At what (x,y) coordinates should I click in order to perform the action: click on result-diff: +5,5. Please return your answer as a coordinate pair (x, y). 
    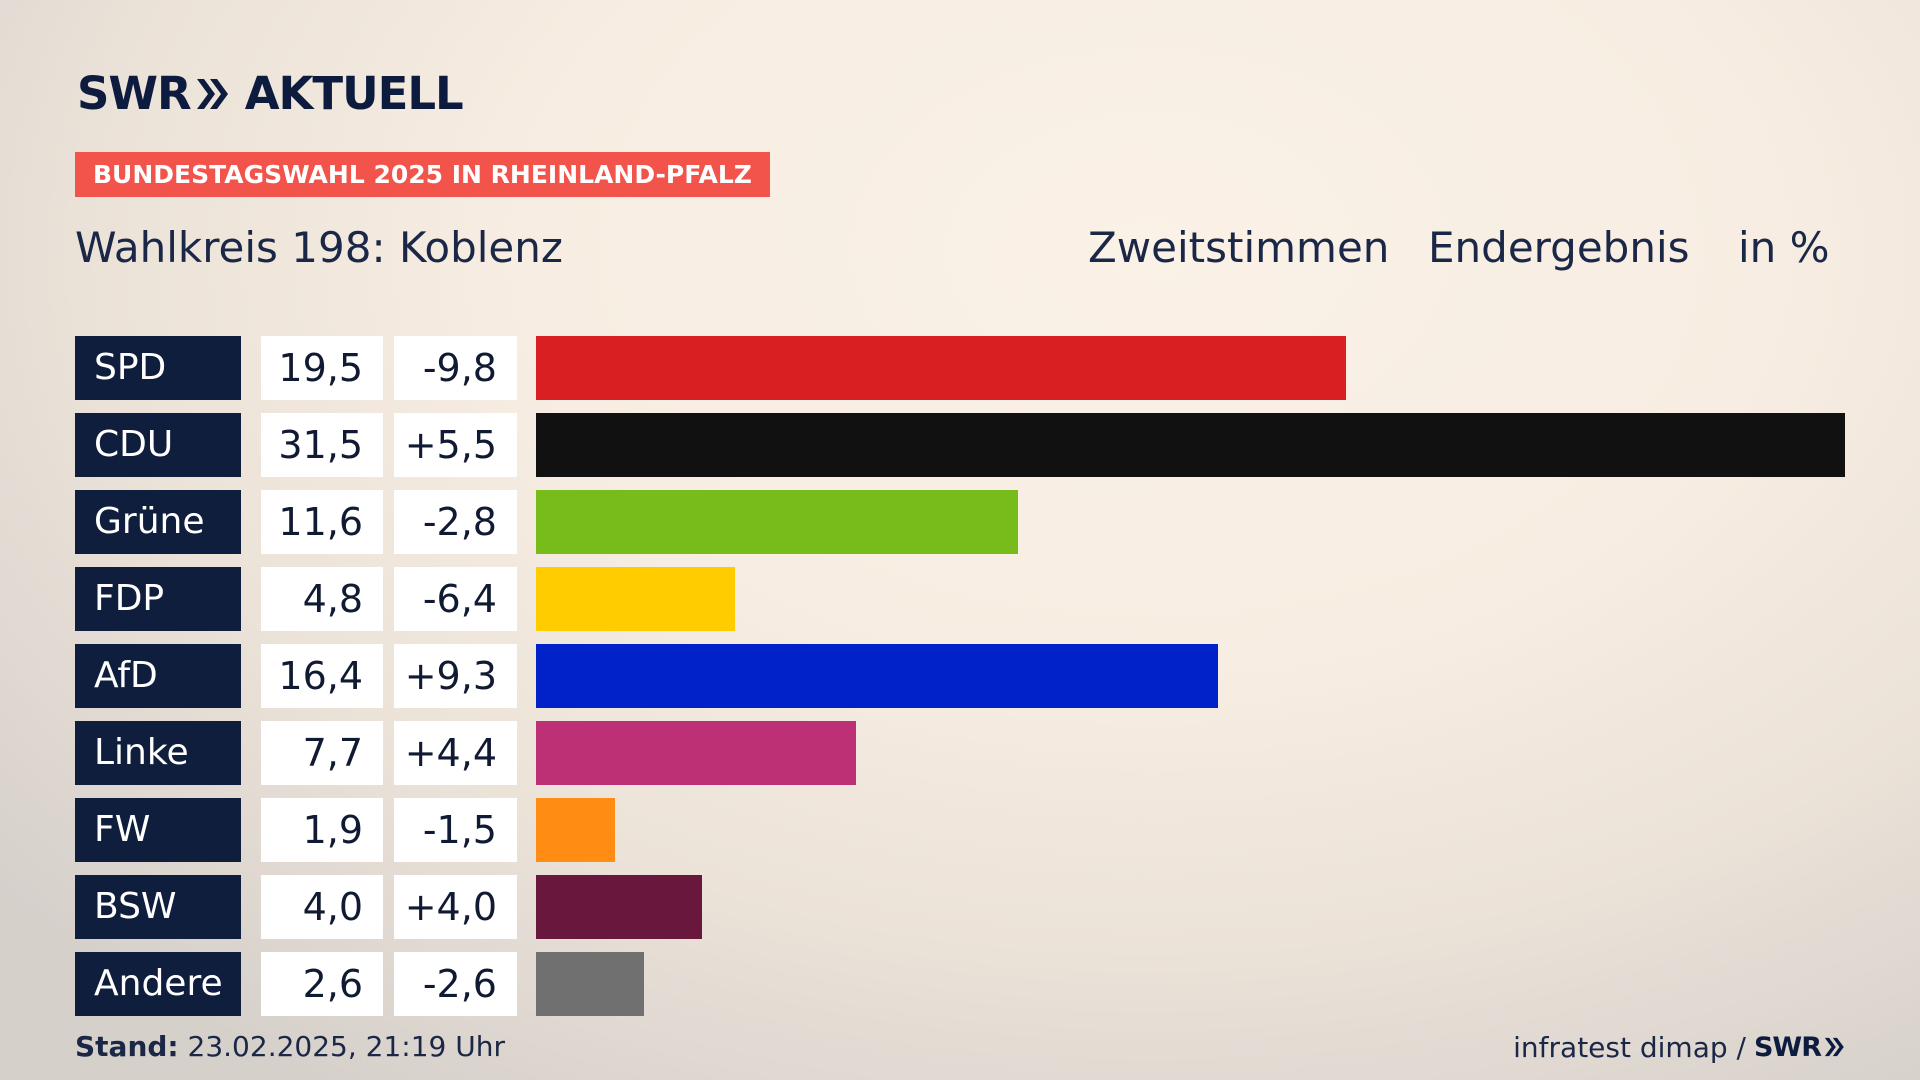
    Looking at the image, I should click on (455, 445).